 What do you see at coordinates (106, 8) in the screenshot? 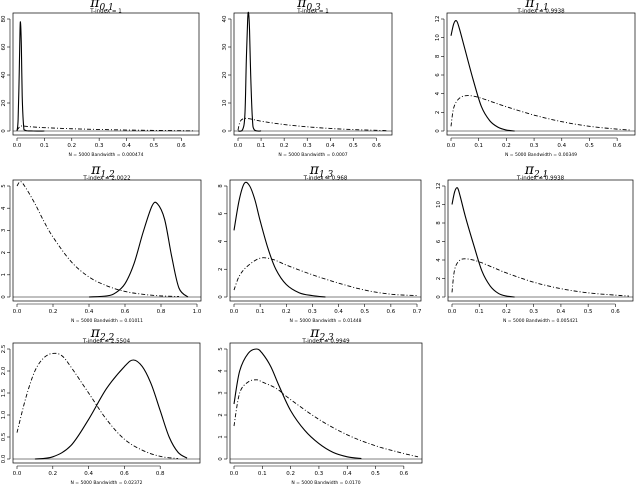
I see `panel-title-subscript: 0,1` at bounding box center [106, 8].